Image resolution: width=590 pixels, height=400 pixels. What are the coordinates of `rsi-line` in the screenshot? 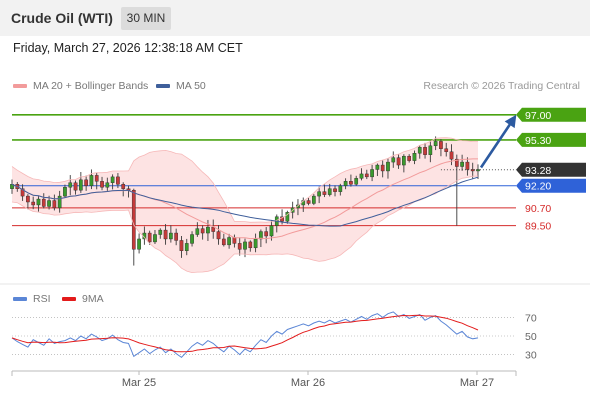 It's located at (245, 335).